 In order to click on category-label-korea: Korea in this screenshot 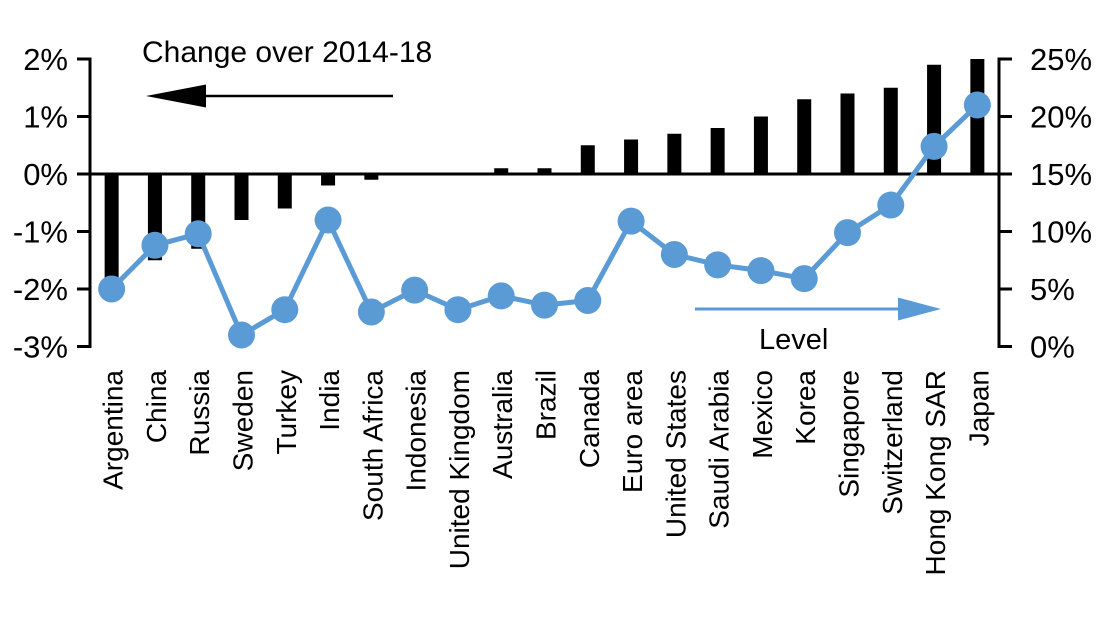, I will do `click(805, 407)`.